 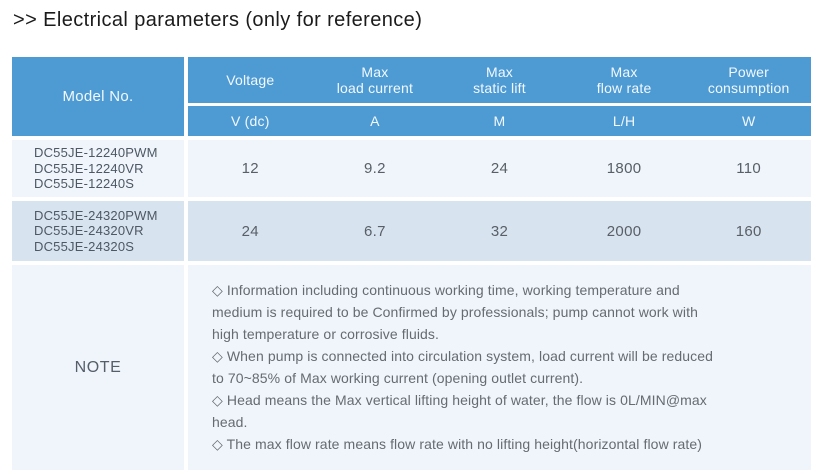 I want to click on value-static-lift: 32, so click(x=499, y=231).